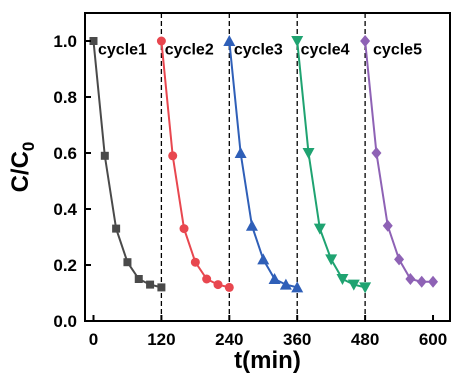 This screenshot has width=463, height=377. What do you see at coordinates (122, 49) in the screenshot?
I see `cycle-label: cycle1` at bounding box center [122, 49].